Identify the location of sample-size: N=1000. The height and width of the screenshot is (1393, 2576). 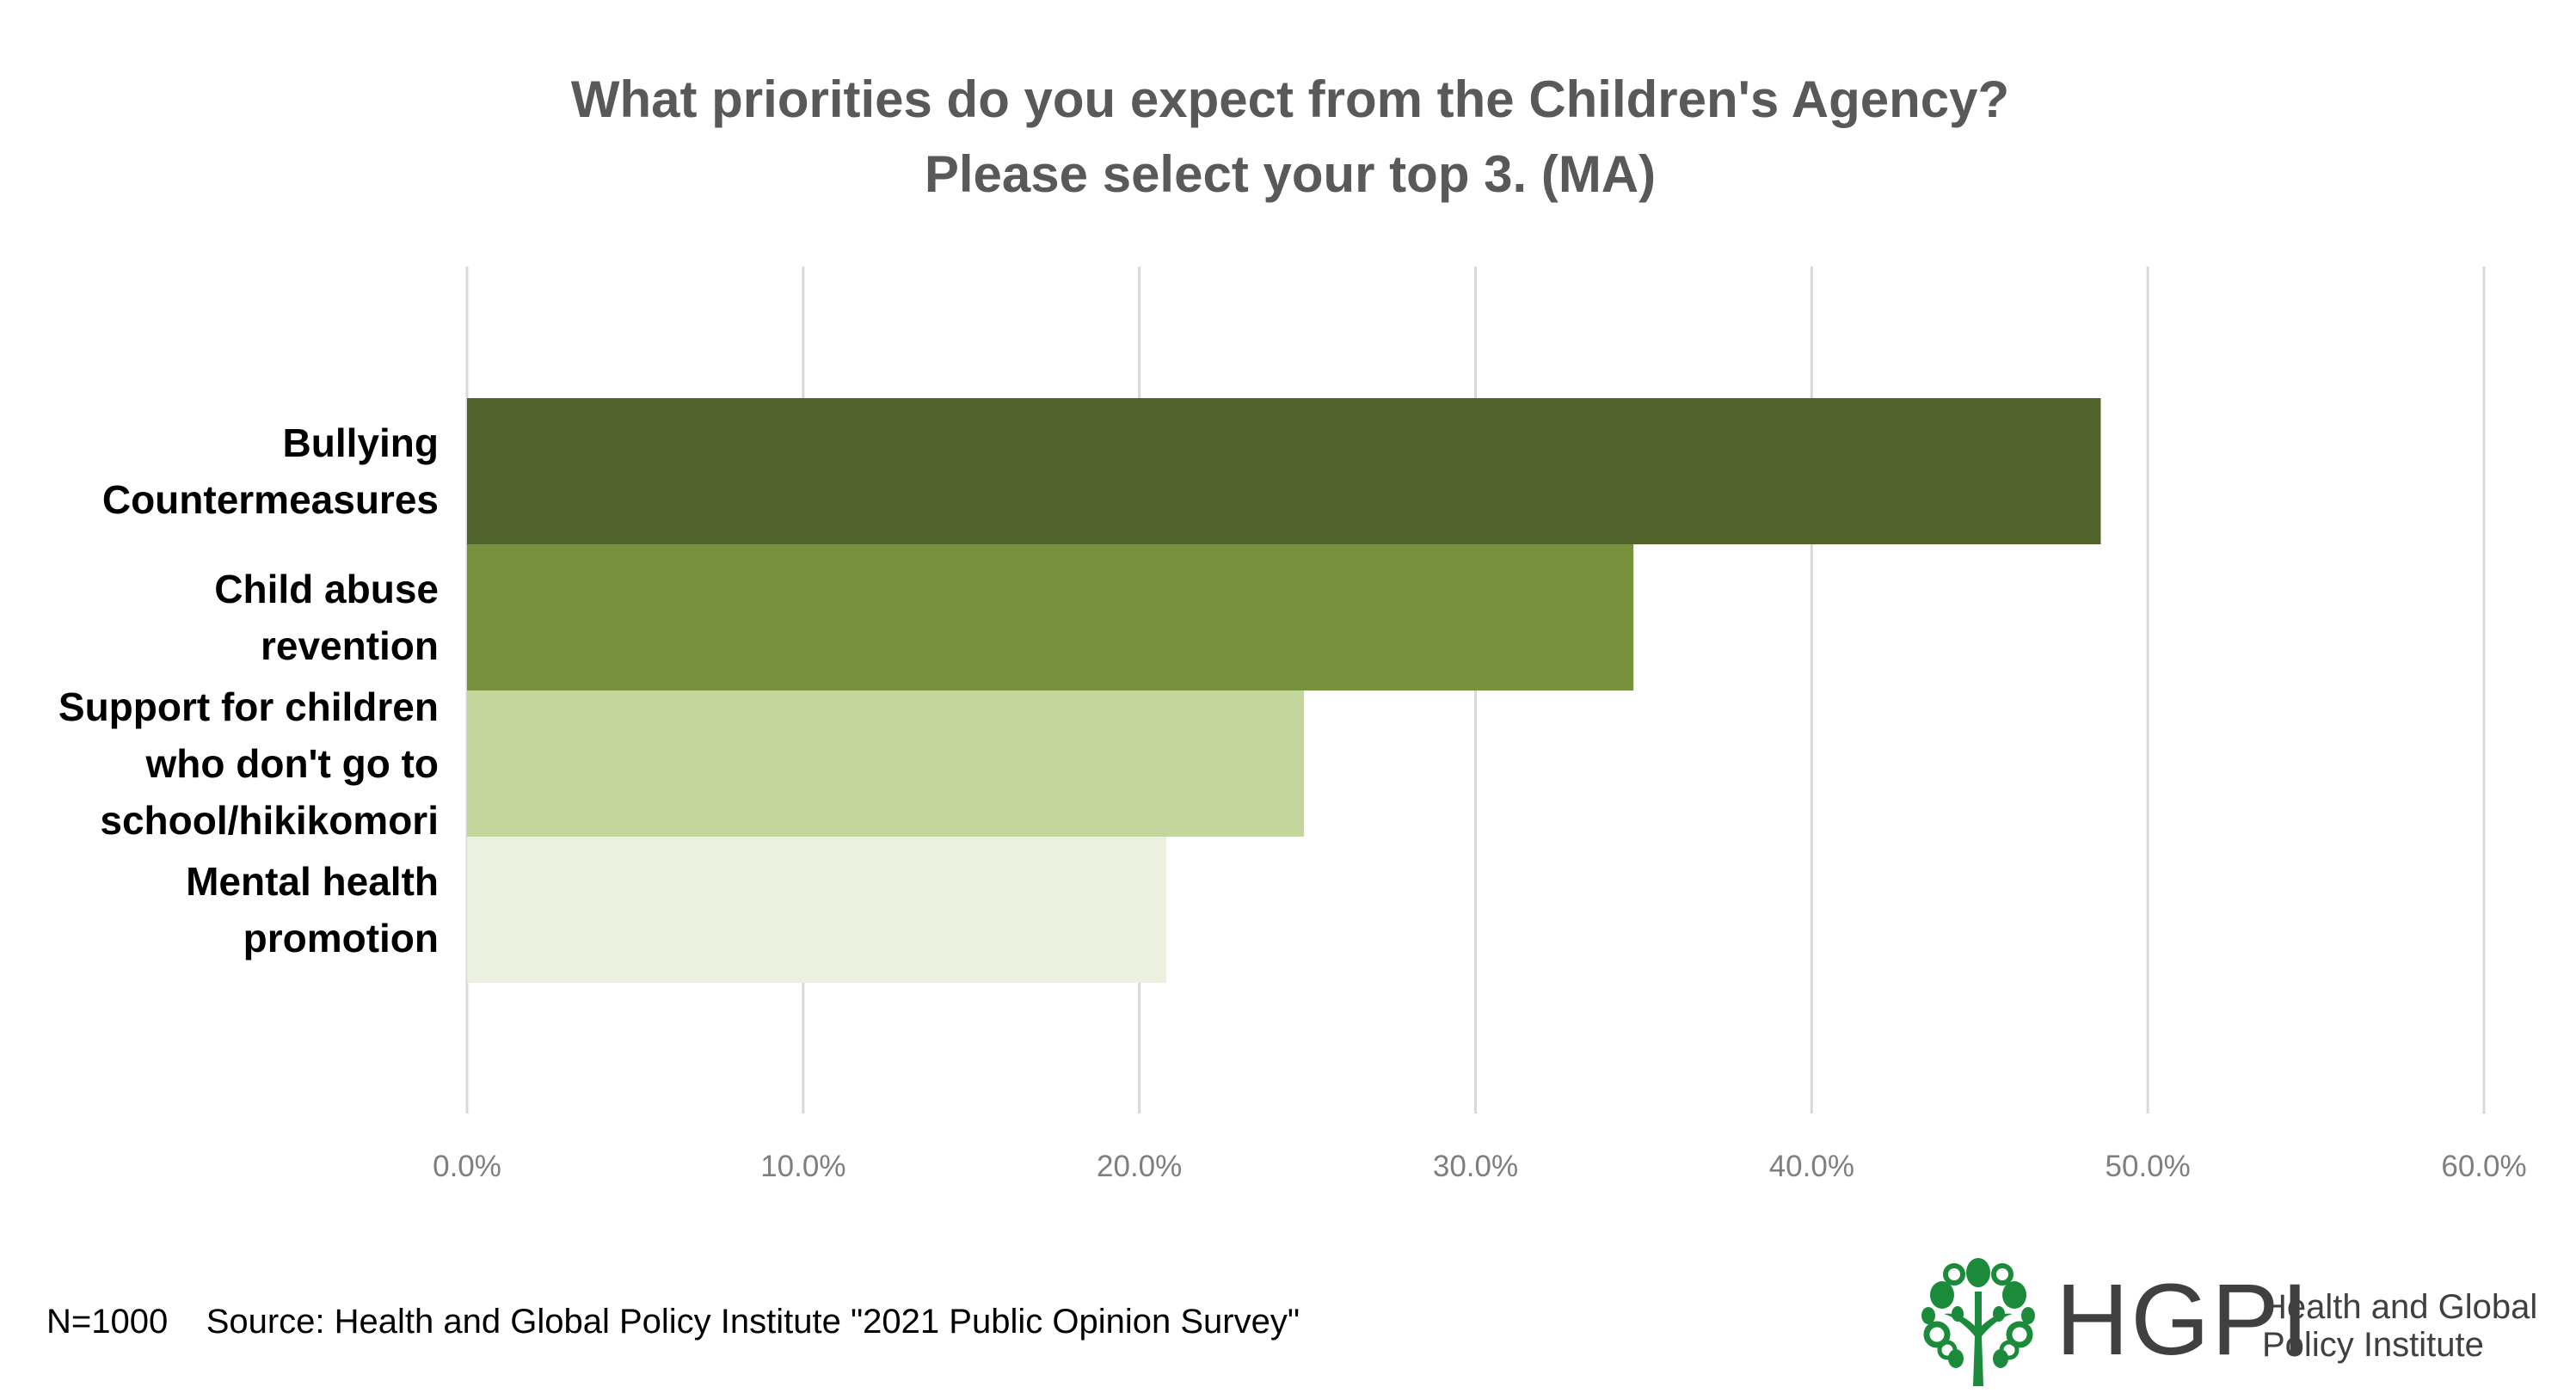
(107, 1322).